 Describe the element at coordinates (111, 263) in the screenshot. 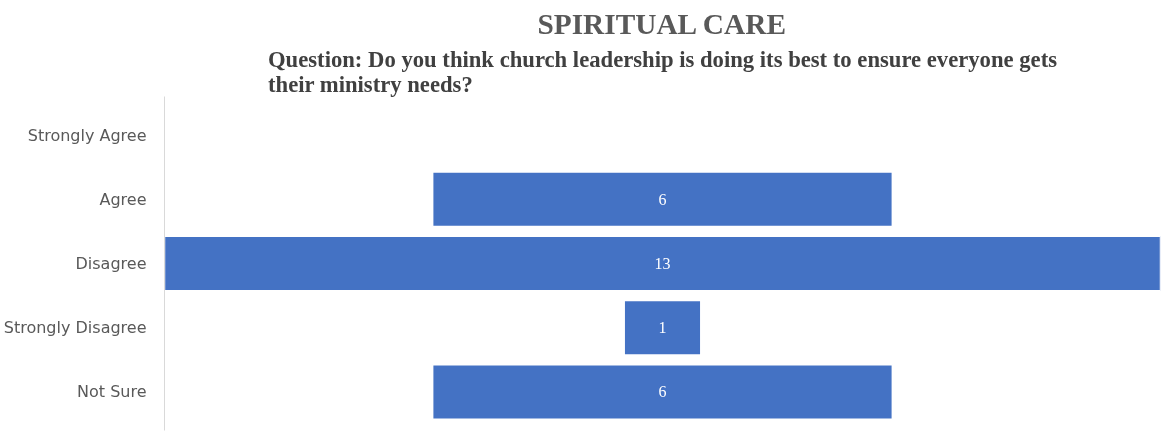

I see `category-label: Disagree` at that location.